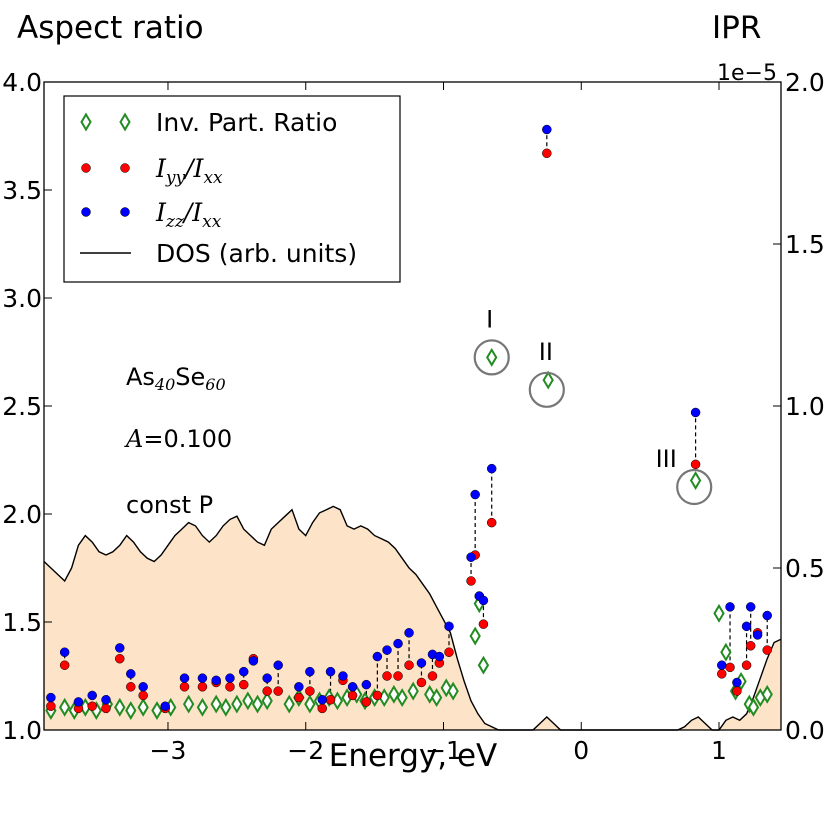 The height and width of the screenshot is (830, 830). Describe the element at coordinates (176, 378) in the screenshot. I see `composition-label: As40Se60` at that location.